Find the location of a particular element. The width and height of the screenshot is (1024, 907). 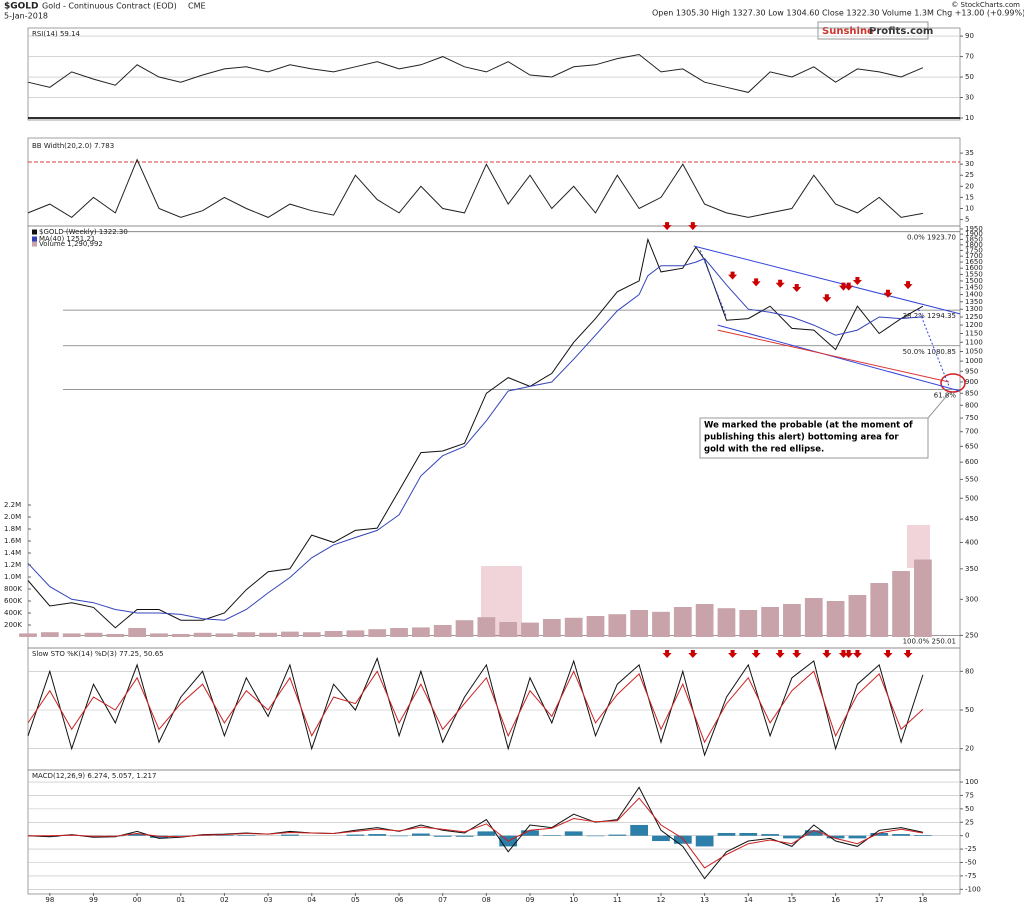

y-tick-label: 650 is located at coordinates (971, 446).